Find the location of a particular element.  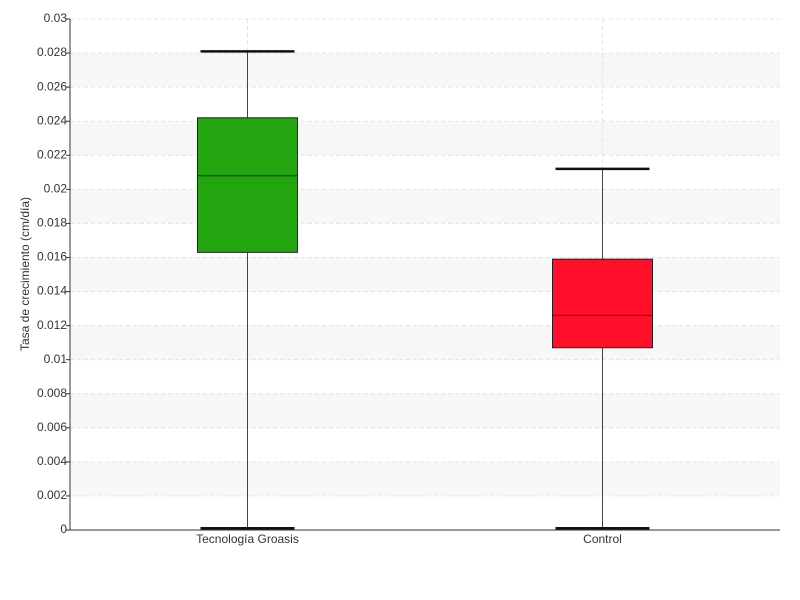

y-tick-label: 0.022 is located at coordinates (52, 154).